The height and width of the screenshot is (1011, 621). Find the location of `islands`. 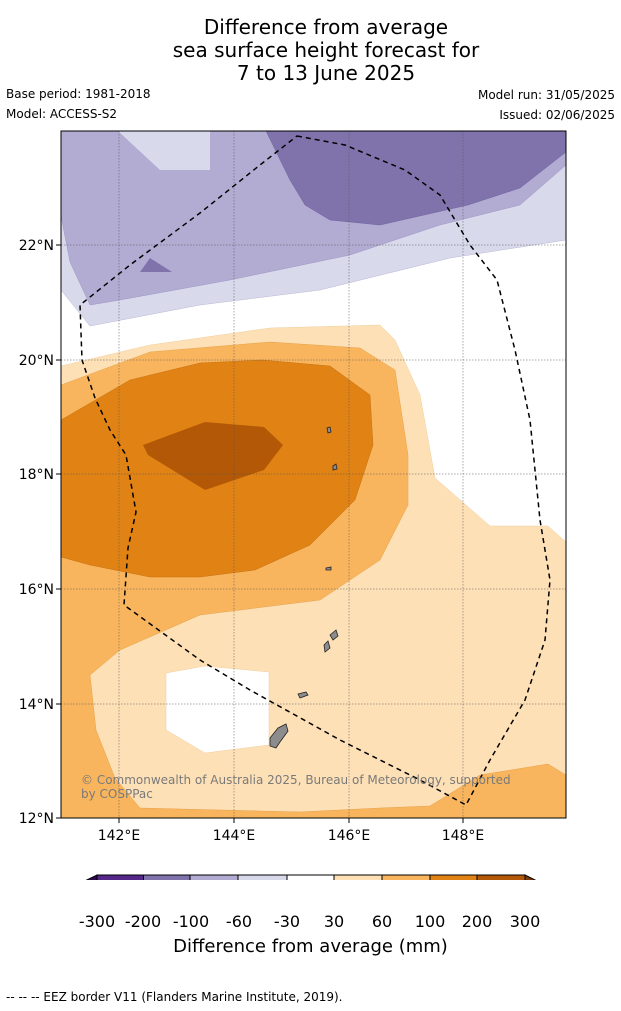

islands is located at coordinates (304, 587).